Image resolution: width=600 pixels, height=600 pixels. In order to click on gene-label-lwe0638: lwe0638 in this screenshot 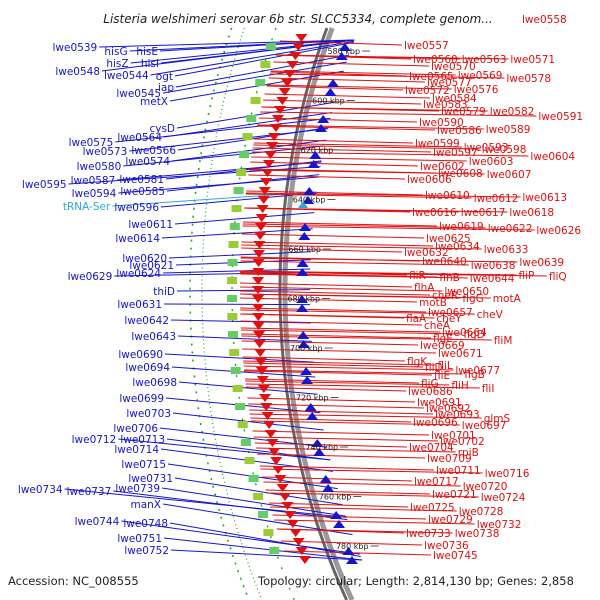, I will do `click(493, 266)`.